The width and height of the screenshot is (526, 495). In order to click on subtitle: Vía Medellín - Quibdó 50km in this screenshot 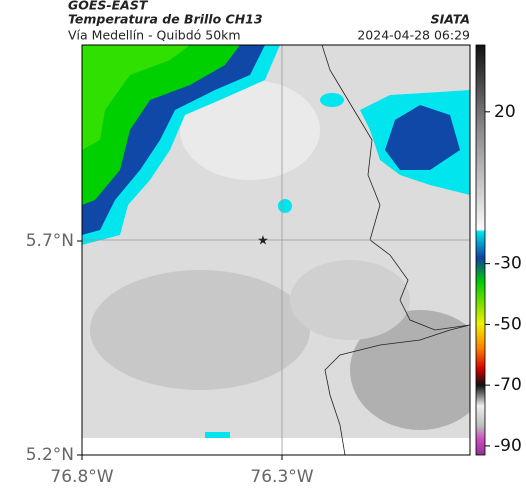, I will do `click(154, 35)`.